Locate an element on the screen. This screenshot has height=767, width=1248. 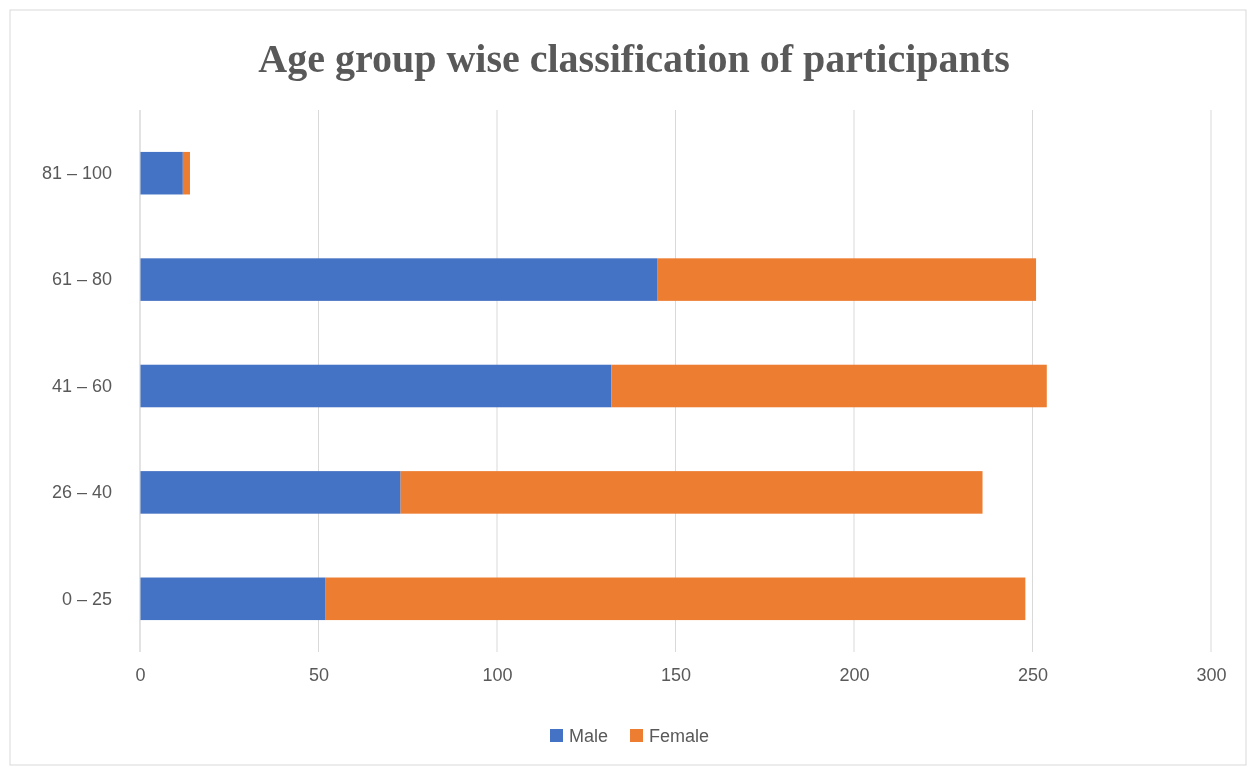
y-tick-label: 0 – 25 is located at coordinates (86, 598).